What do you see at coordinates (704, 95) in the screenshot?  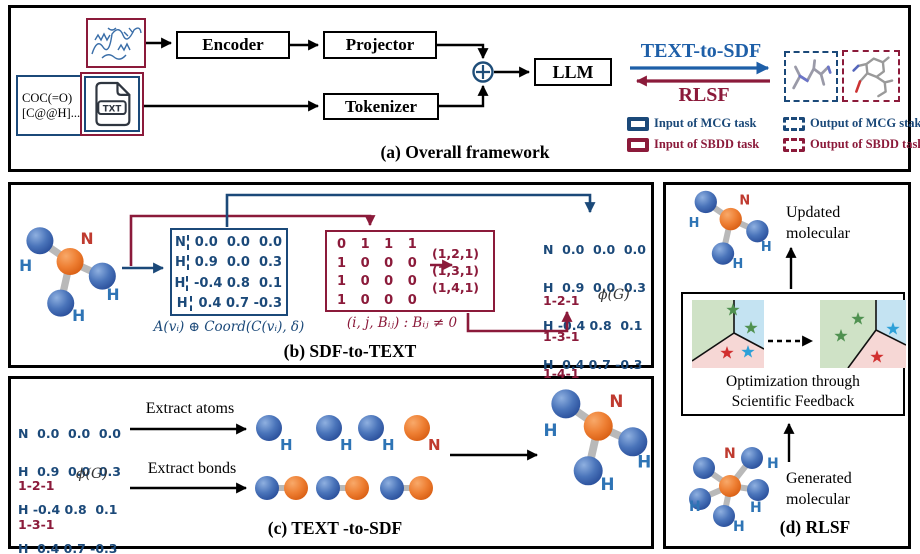 I see `rlsf-label: RLSF` at bounding box center [704, 95].